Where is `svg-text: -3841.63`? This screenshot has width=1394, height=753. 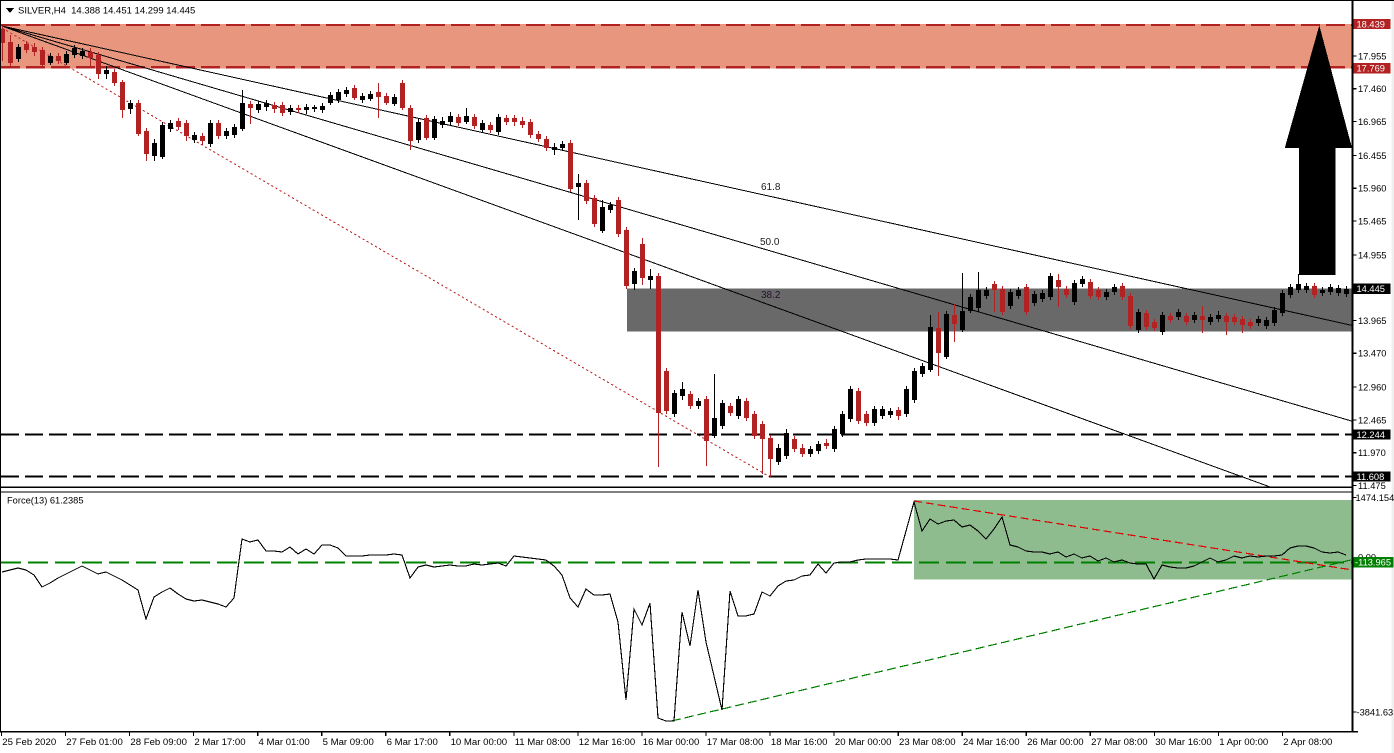
svg-text: -3841.63 is located at coordinates (1375, 712).